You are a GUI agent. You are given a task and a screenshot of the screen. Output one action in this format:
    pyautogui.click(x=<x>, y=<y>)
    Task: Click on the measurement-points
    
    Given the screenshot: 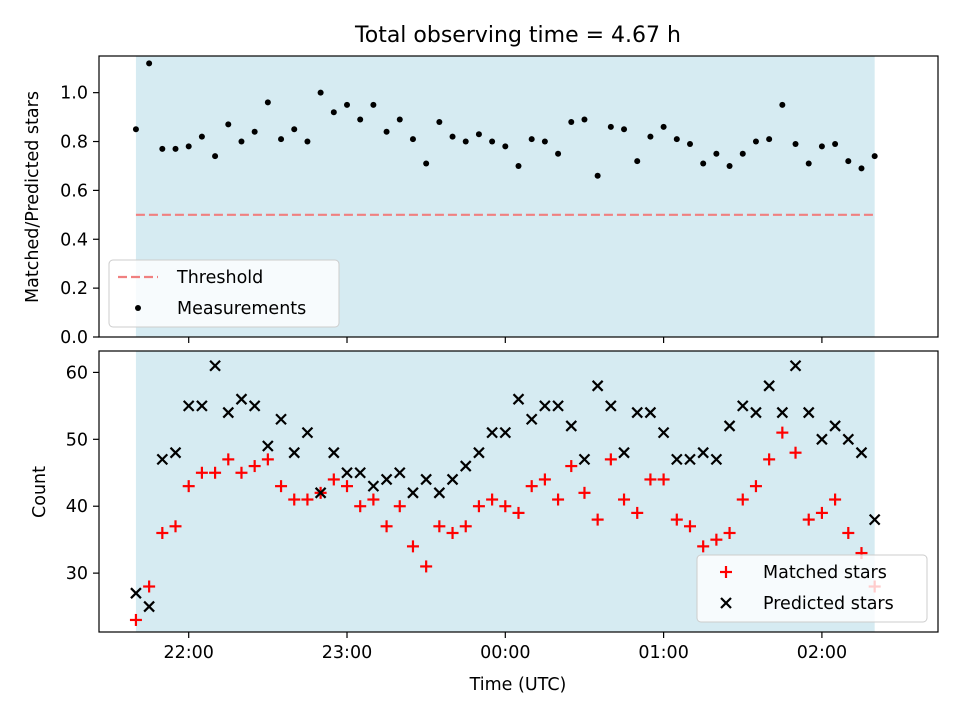 What is the action you would take?
    pyautogui.click(x=505, y=119)
    